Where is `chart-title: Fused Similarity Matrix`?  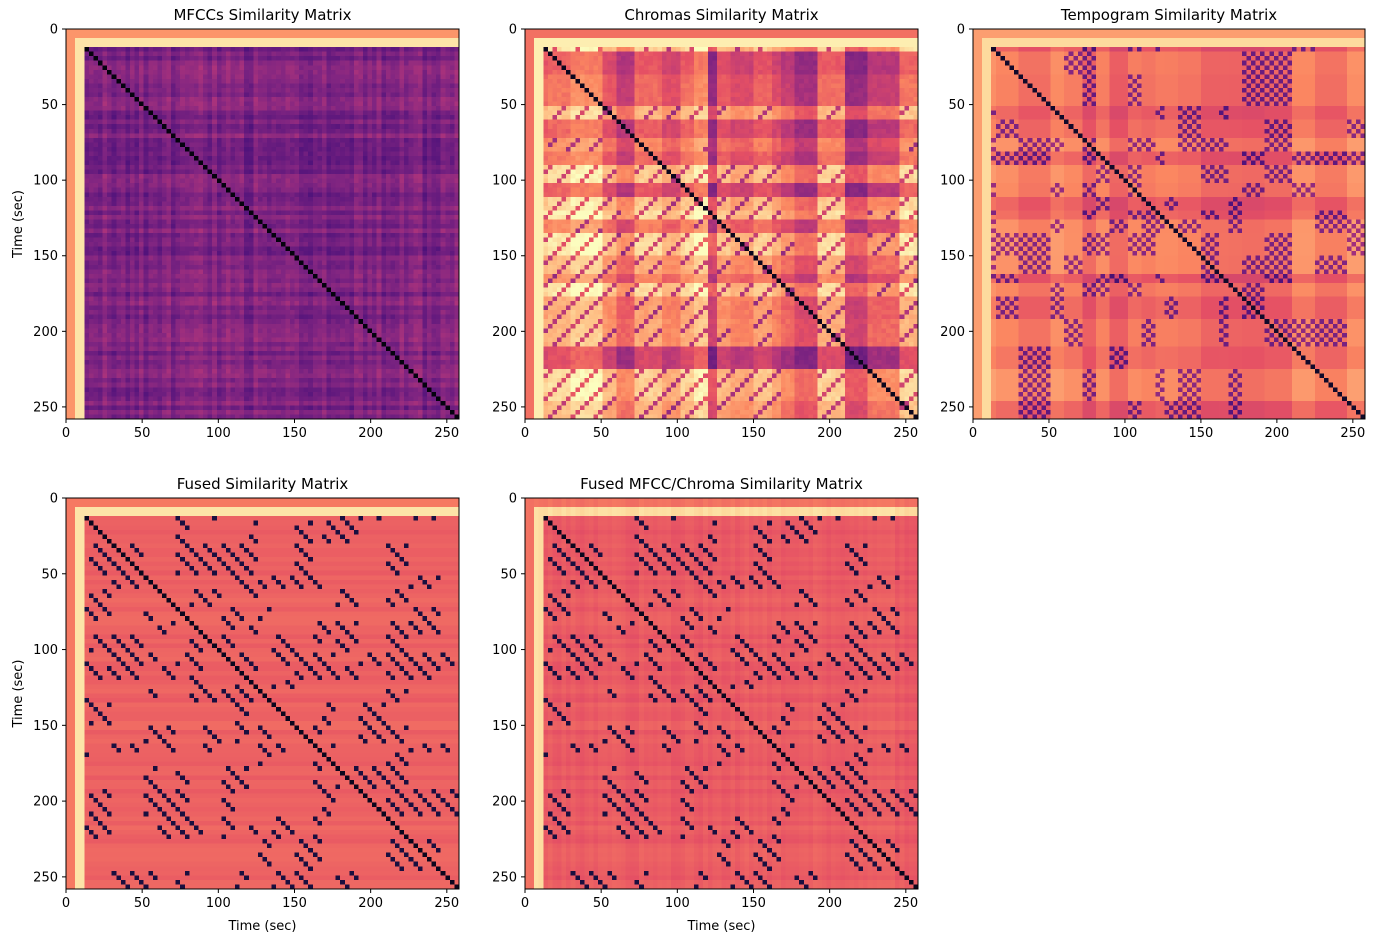
chart-title: Fused Similarity Matrix is located at coordinates (263, 484).